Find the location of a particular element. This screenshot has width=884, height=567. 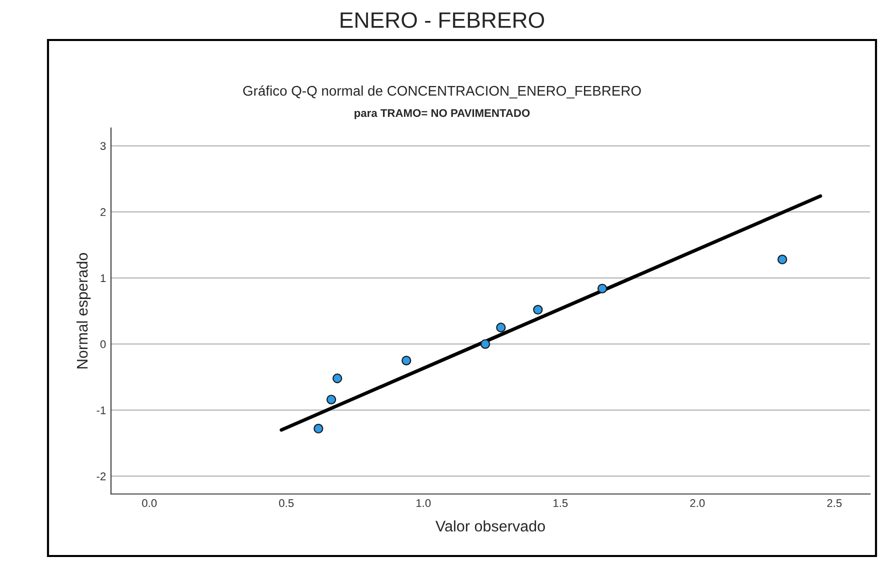

y-tick-label: 2 is located at coordinates (103, 212).